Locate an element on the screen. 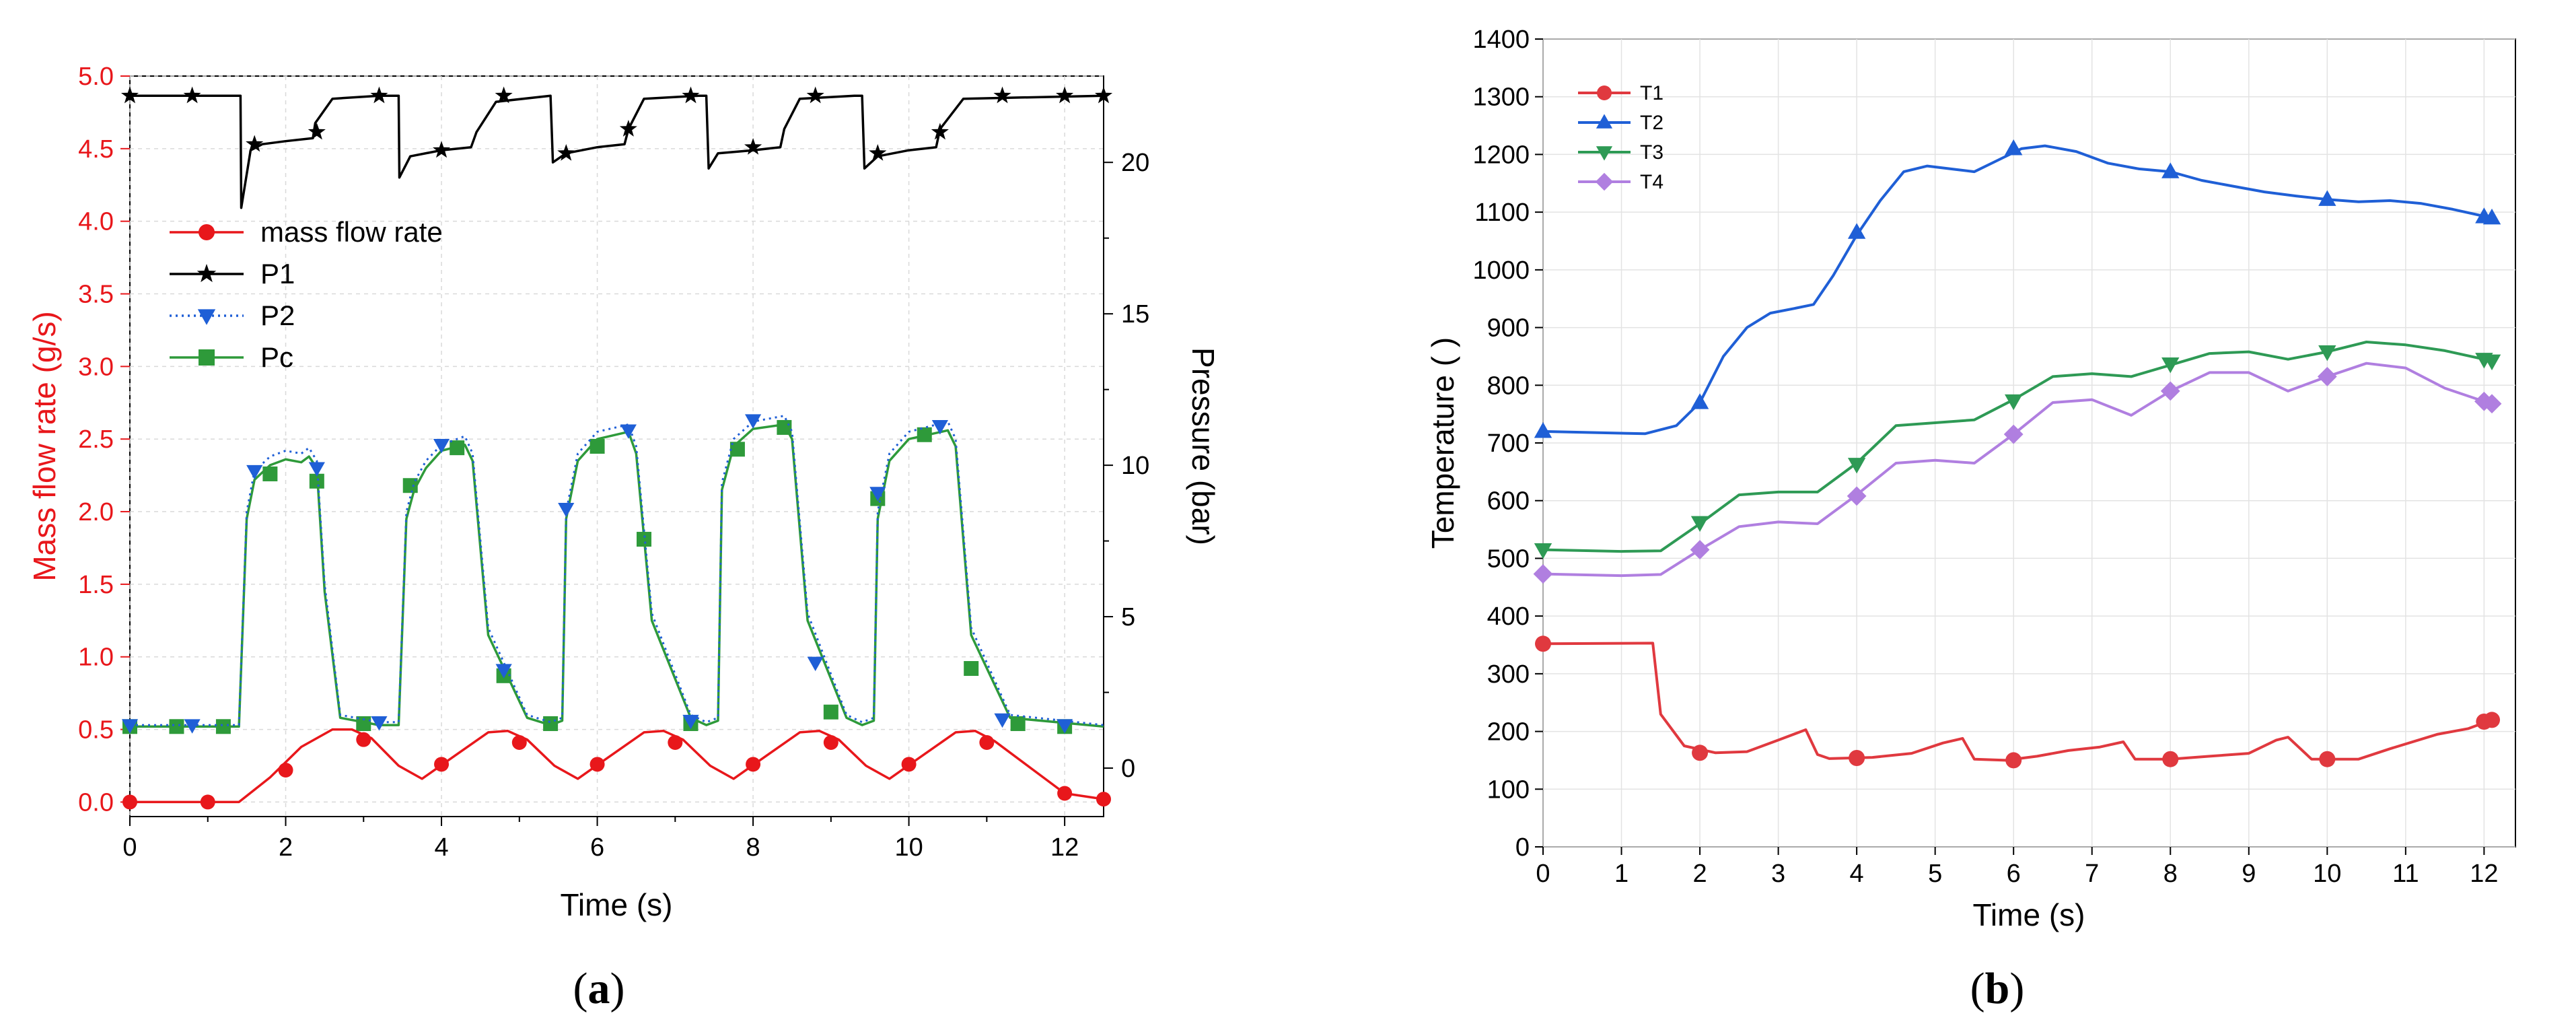 This screenshot has width=2576, height=1034. panel-b-y-tick-label: 1200 is located at coordinates (1501, 155).